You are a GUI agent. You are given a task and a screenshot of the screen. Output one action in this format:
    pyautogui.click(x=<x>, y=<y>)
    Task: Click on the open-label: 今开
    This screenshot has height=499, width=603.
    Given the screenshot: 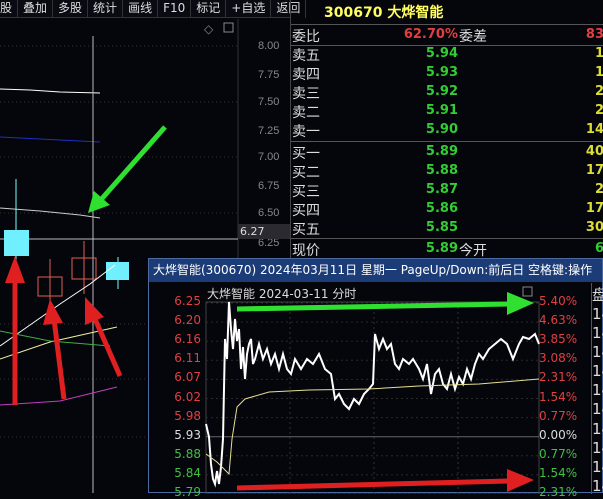 What is the action you would take?
    pyautogui.click(x=473, y=251)
    